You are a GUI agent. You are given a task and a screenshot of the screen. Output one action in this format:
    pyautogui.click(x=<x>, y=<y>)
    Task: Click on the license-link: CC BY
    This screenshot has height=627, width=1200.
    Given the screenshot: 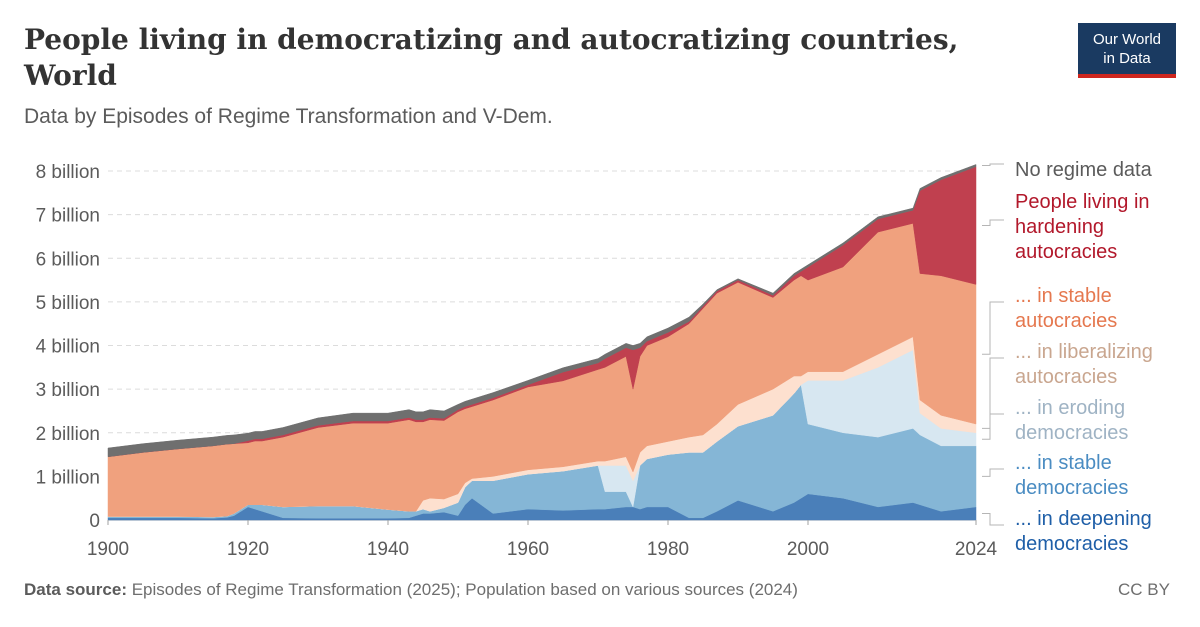 What is the action you would take?
    pyautogui.click(x=1144, y=589)
    